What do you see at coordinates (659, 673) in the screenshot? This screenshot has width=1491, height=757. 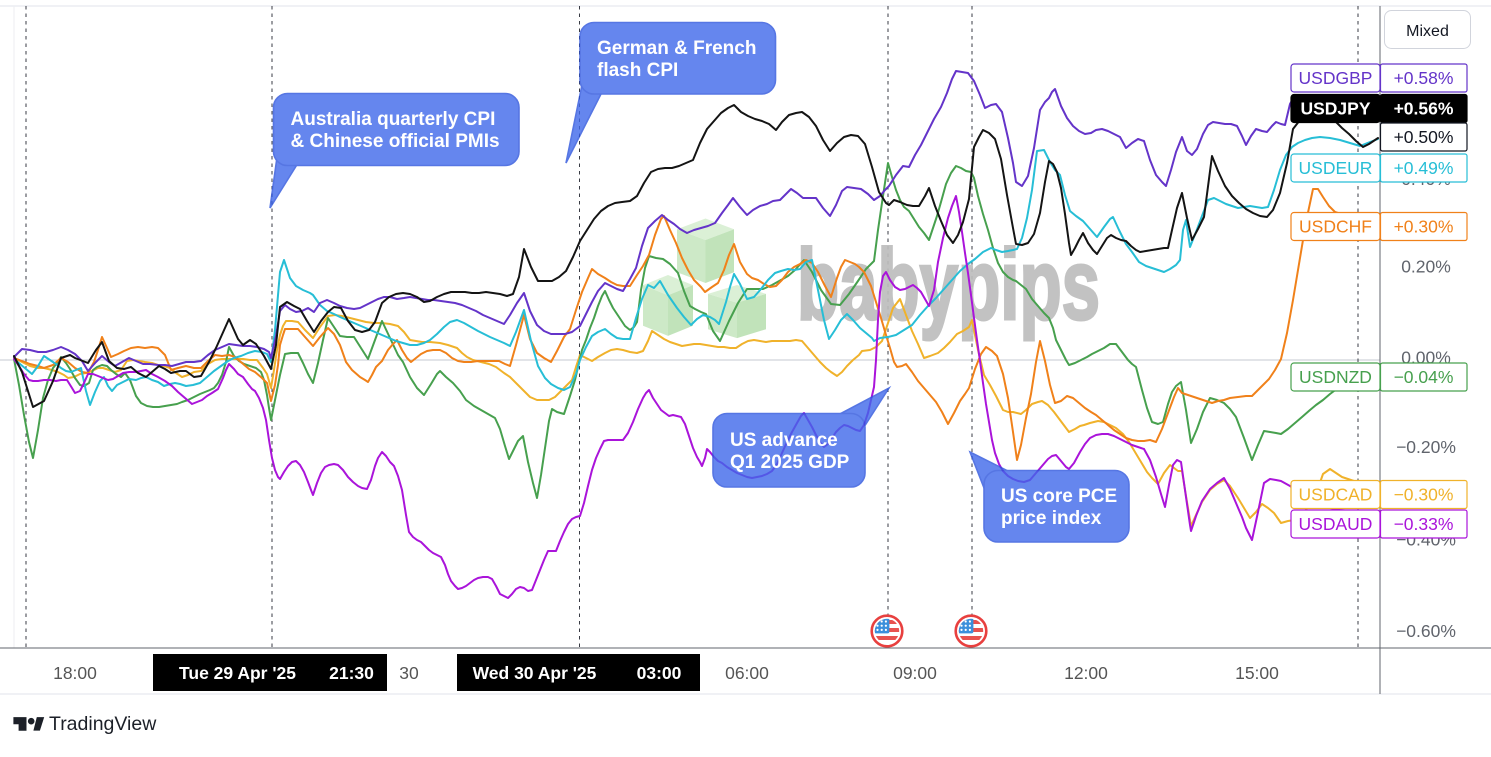 I see `svg-text: 03:00` at bounding box center [659, 673].